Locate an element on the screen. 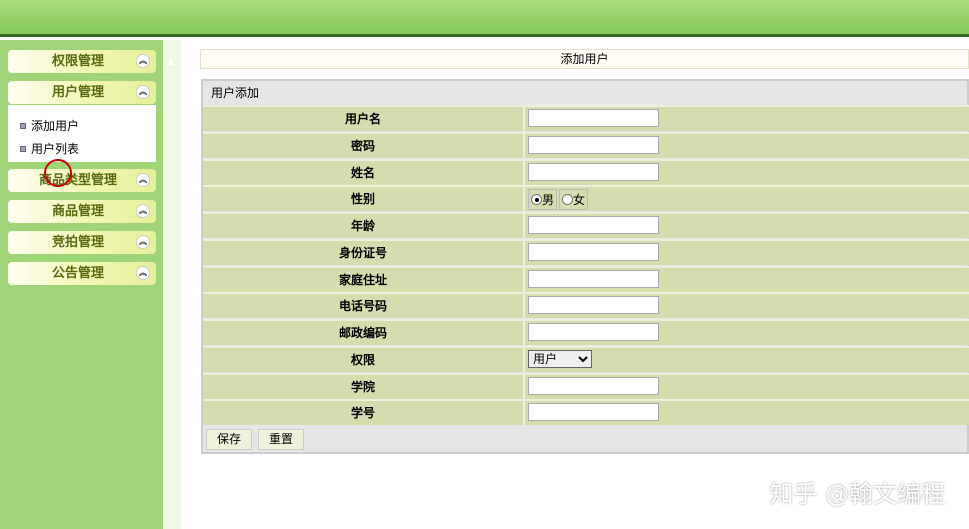 The image size is (969, 529). form-row: 权限 用户 is located at coordinates (586, 358).